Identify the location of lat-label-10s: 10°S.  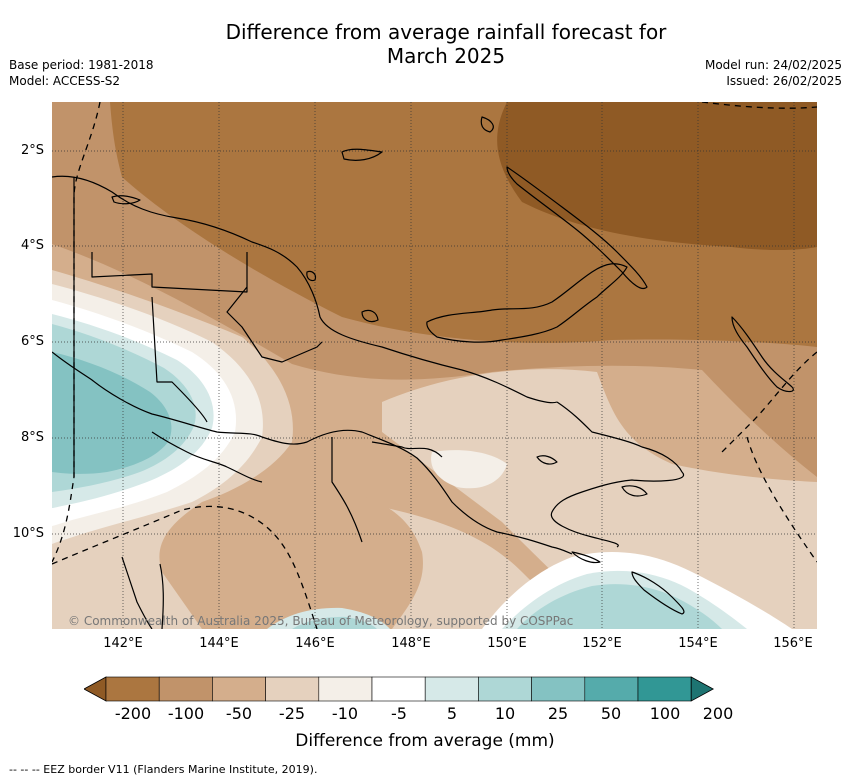
(28, 533).